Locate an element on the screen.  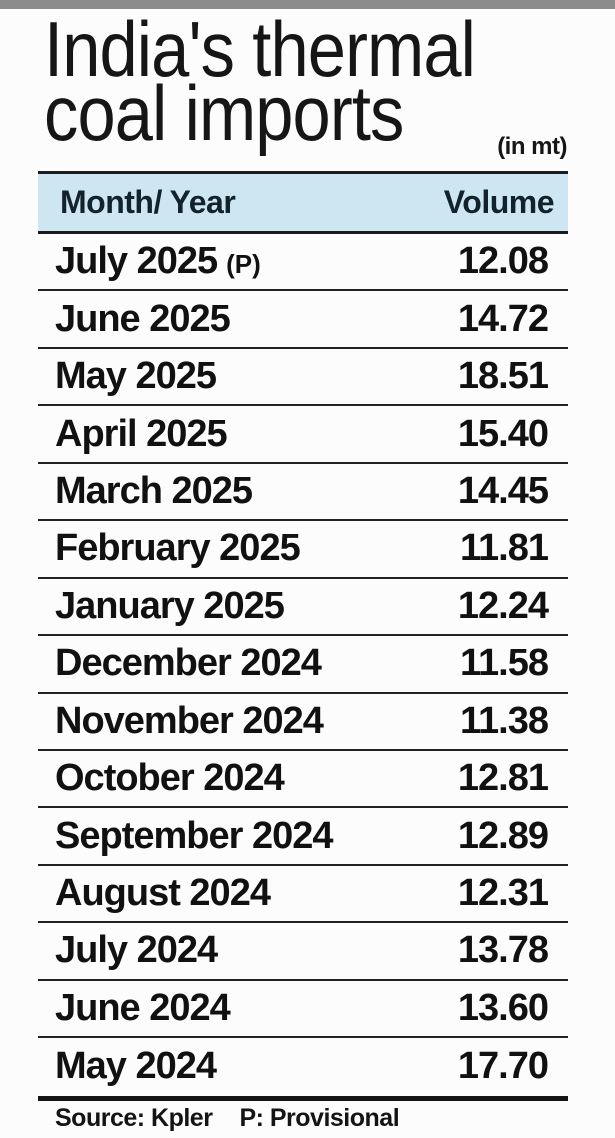
month-label: January 2025 is located at coordinates (170, 605).